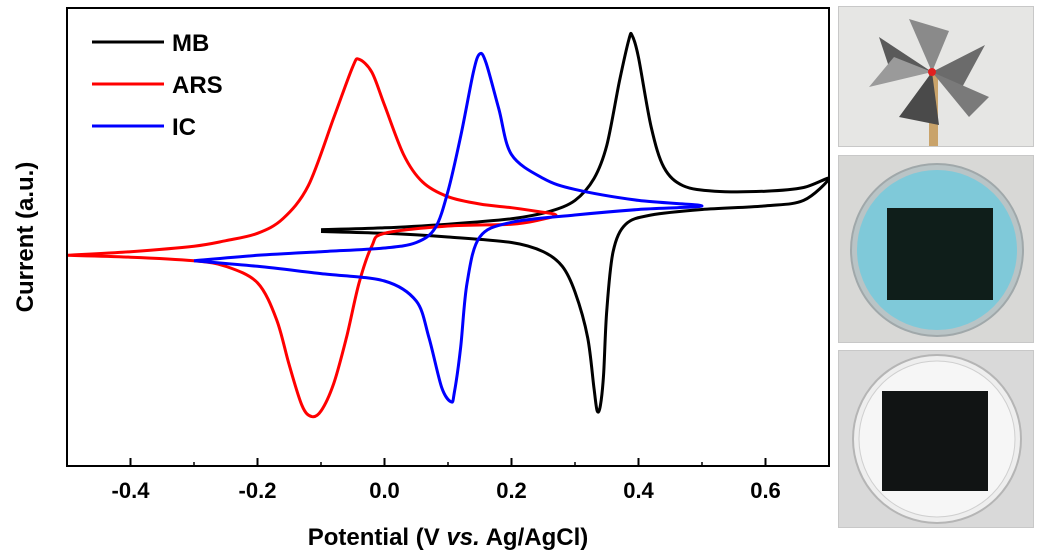 This screenshot has height=559, width=1042. What do you see at coordinates (25, 237) in the screenshot?
I see `y-axis-title: Current (a.u.)` at bounding box center [25, 237].